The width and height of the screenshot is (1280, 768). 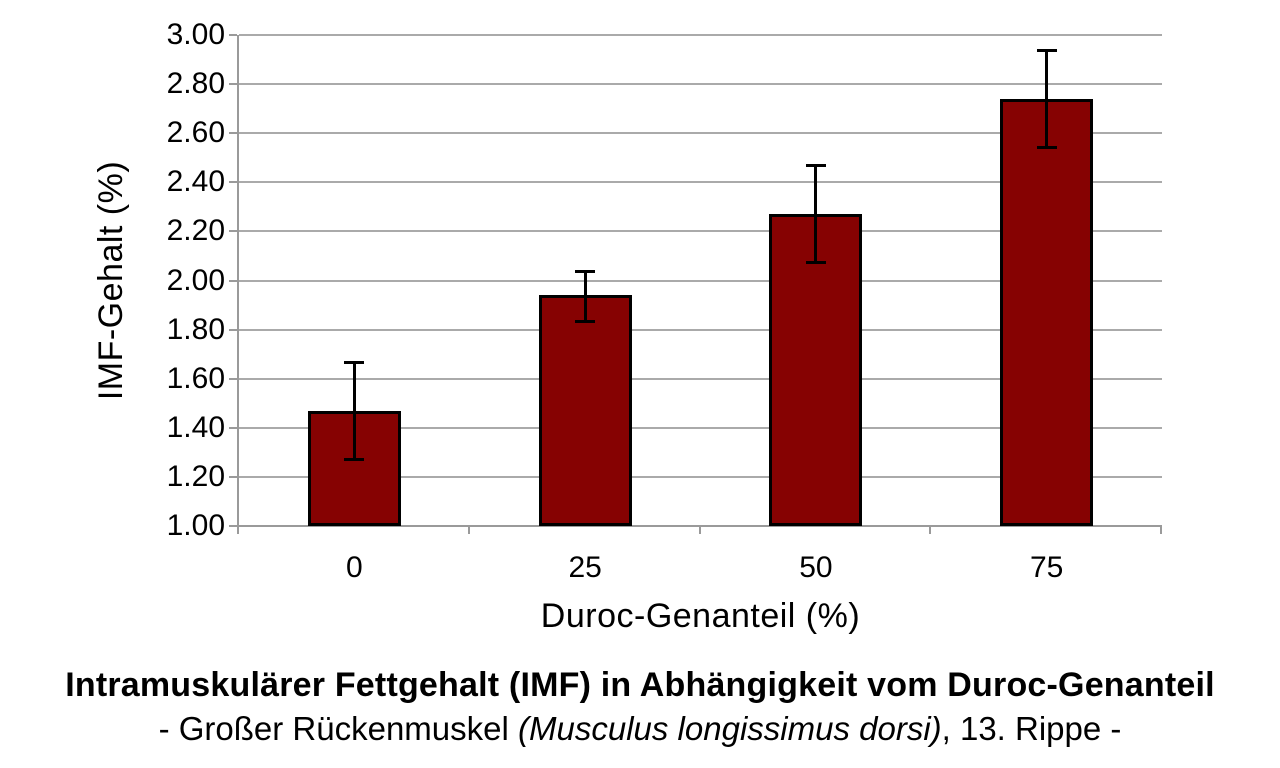 What do you see at coordinates (1046, 567) in the screenshot?
I see `x-axis-tick-label: 75` at bounding box center [1046, 567].